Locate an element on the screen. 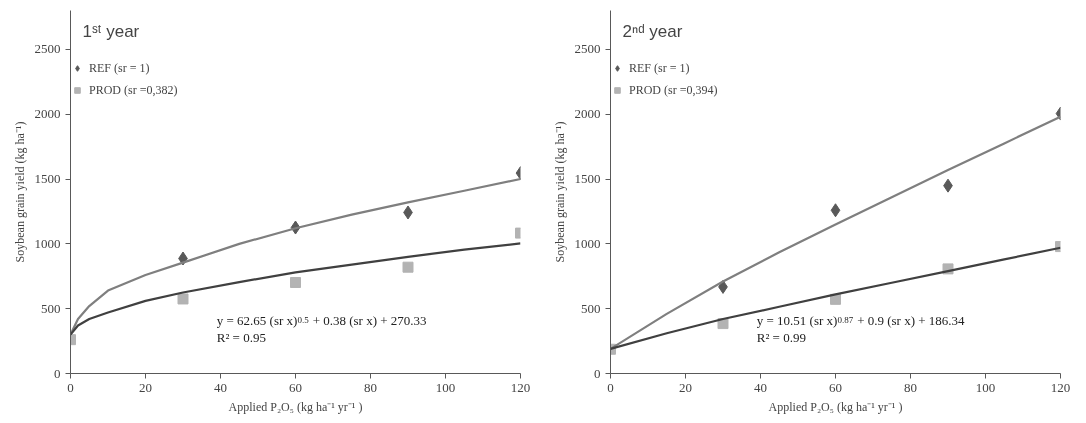 This screenshot has width=1086, height=423. annotation: R² = 0.99 is located at coordinates (781, 338).